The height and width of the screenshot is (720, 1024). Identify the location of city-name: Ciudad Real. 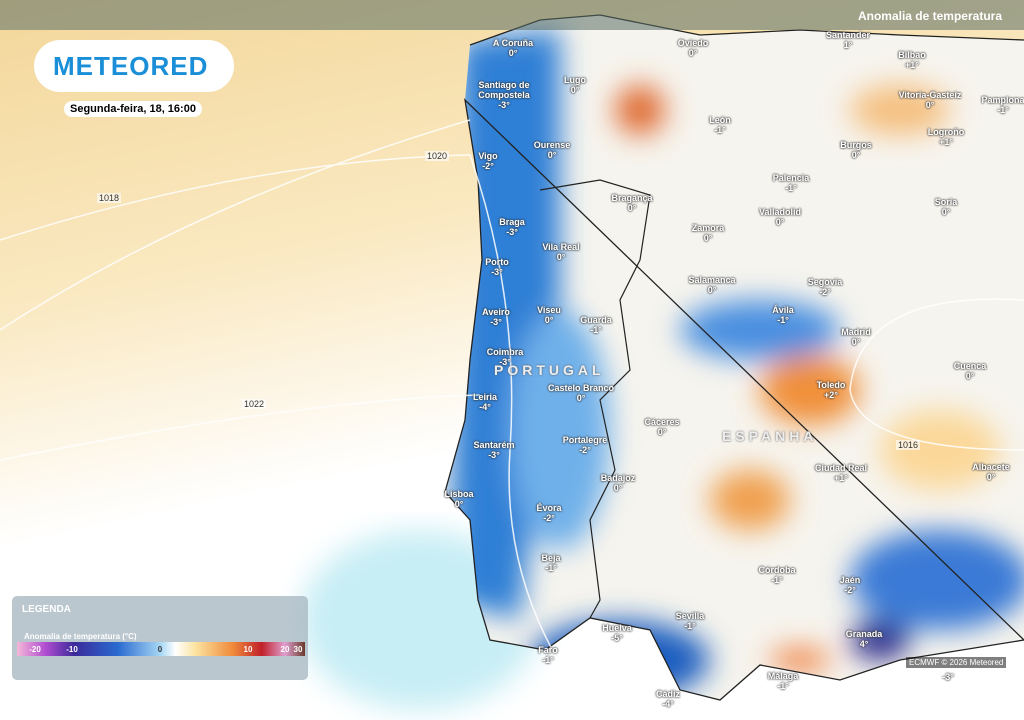
(841, 468).